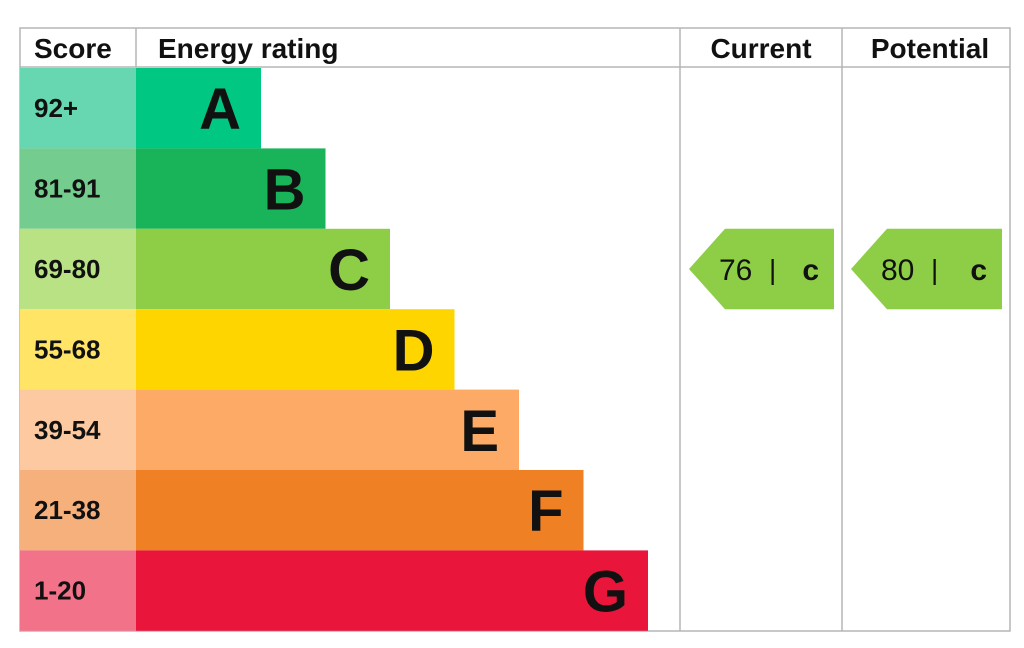 Image resolution: width=1024 pixels, height=648 pixels. Describe the element at coordinates (295, 349) in the screenshot. I see `band-bar-d` at that location.